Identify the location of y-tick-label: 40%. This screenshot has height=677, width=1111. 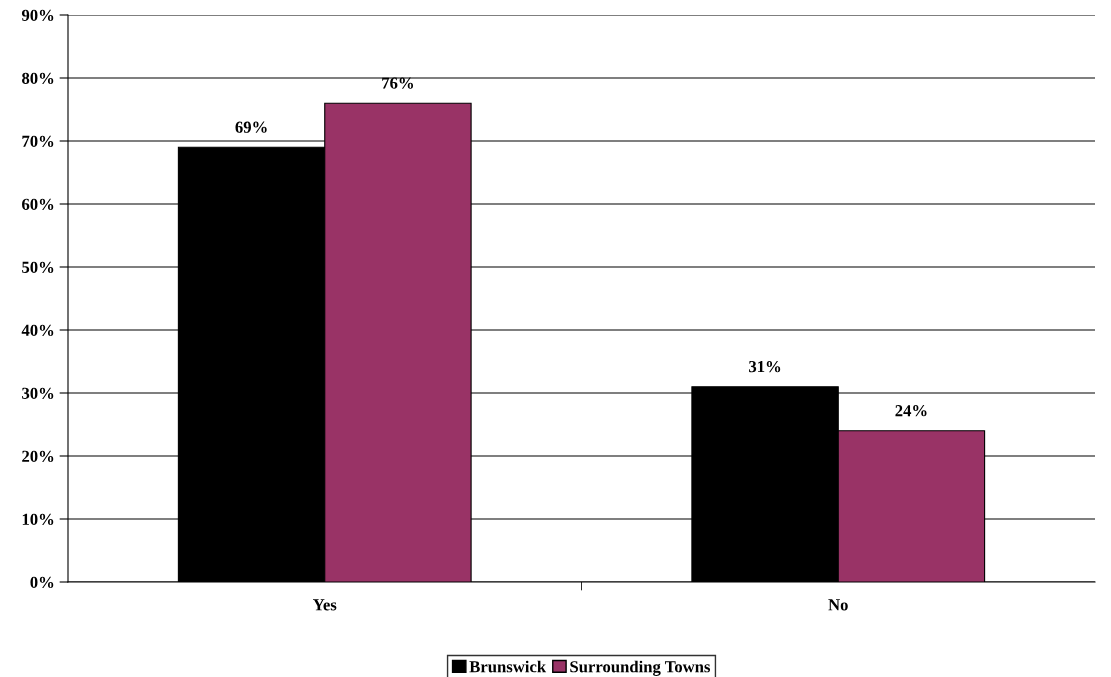
(37, 330).